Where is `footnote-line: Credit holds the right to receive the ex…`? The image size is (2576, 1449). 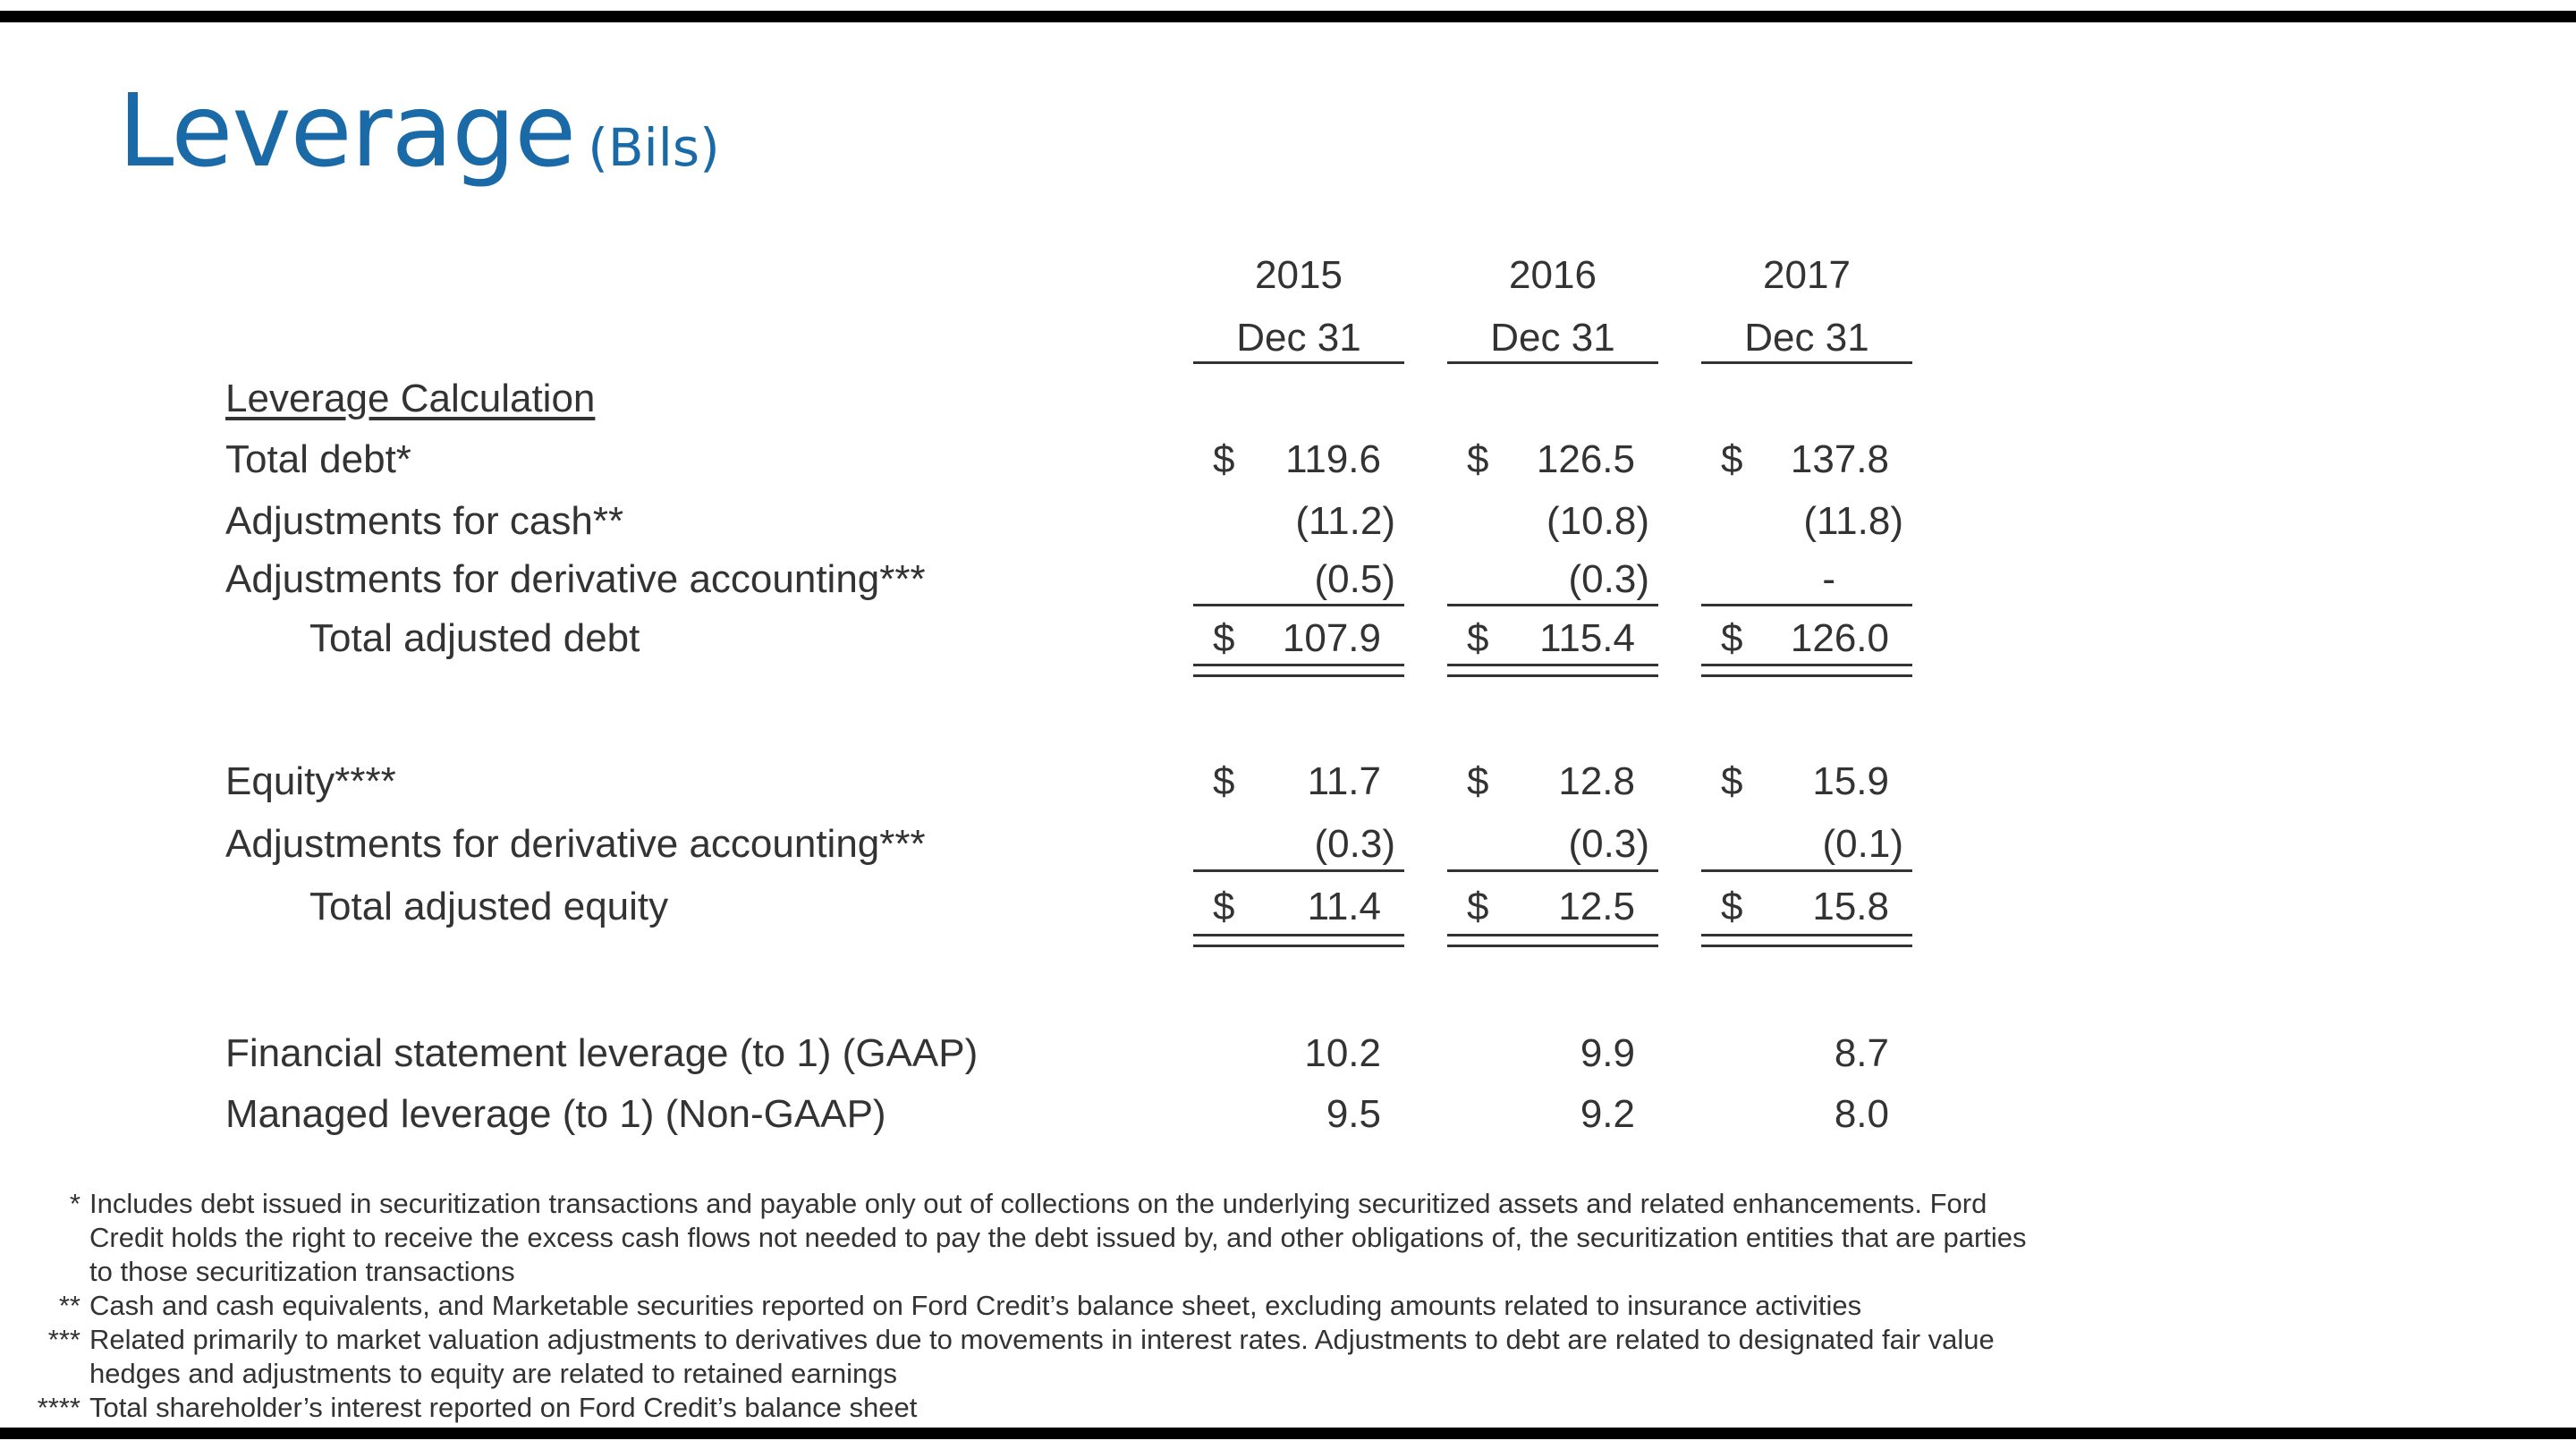
footnote-line: Credit holds the right to receive the ex… is located at coordinates (1058, 1237).